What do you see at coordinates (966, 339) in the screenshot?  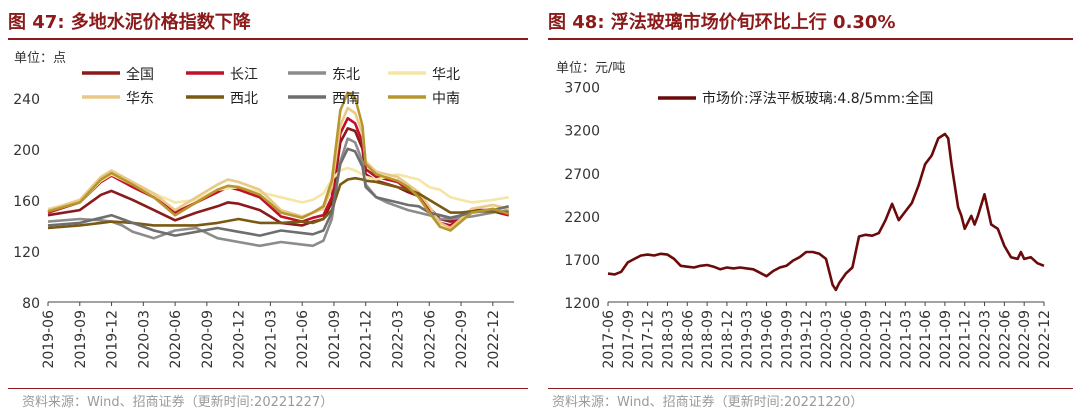 I see `right-x-tick-label: 2021-12` at bounding box center [966, 339].